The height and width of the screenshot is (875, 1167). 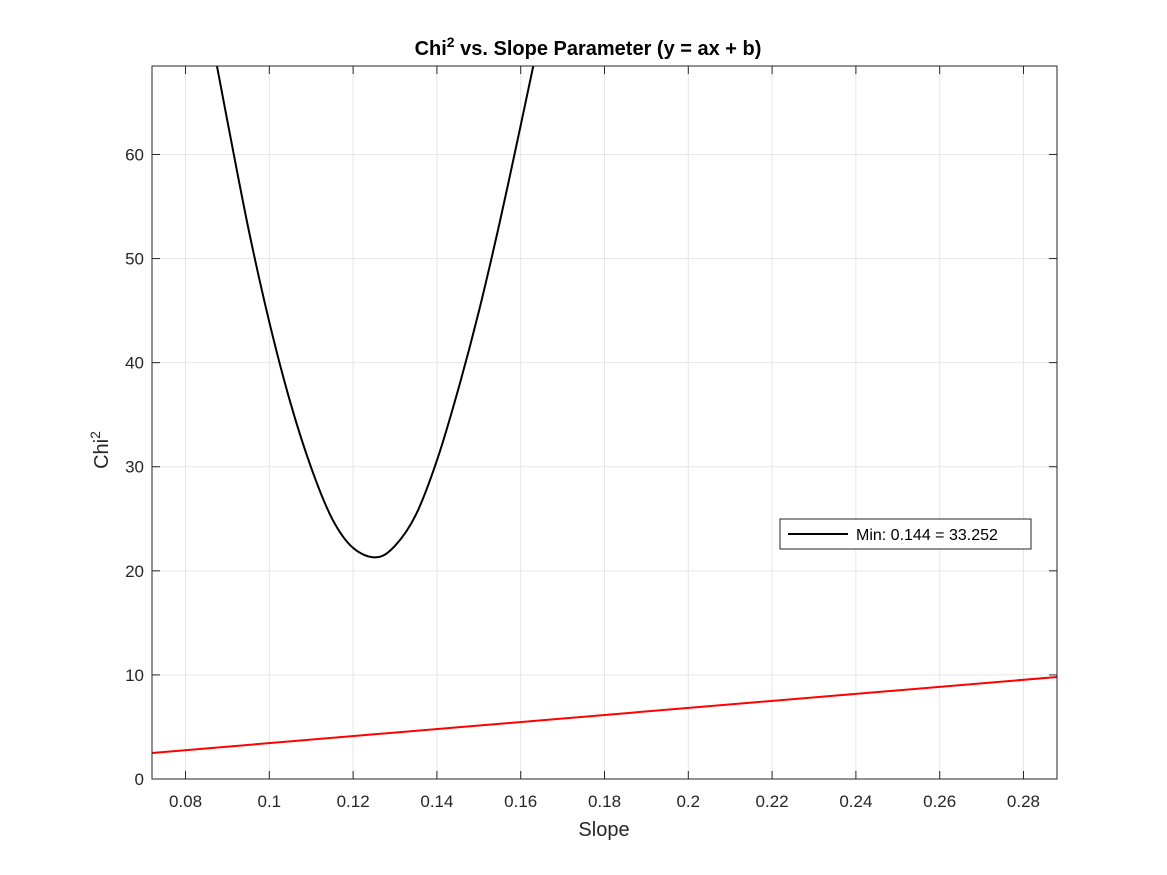 I want to click on legend: Min: 0.144 = 33.252, so click(x=905, y=534).